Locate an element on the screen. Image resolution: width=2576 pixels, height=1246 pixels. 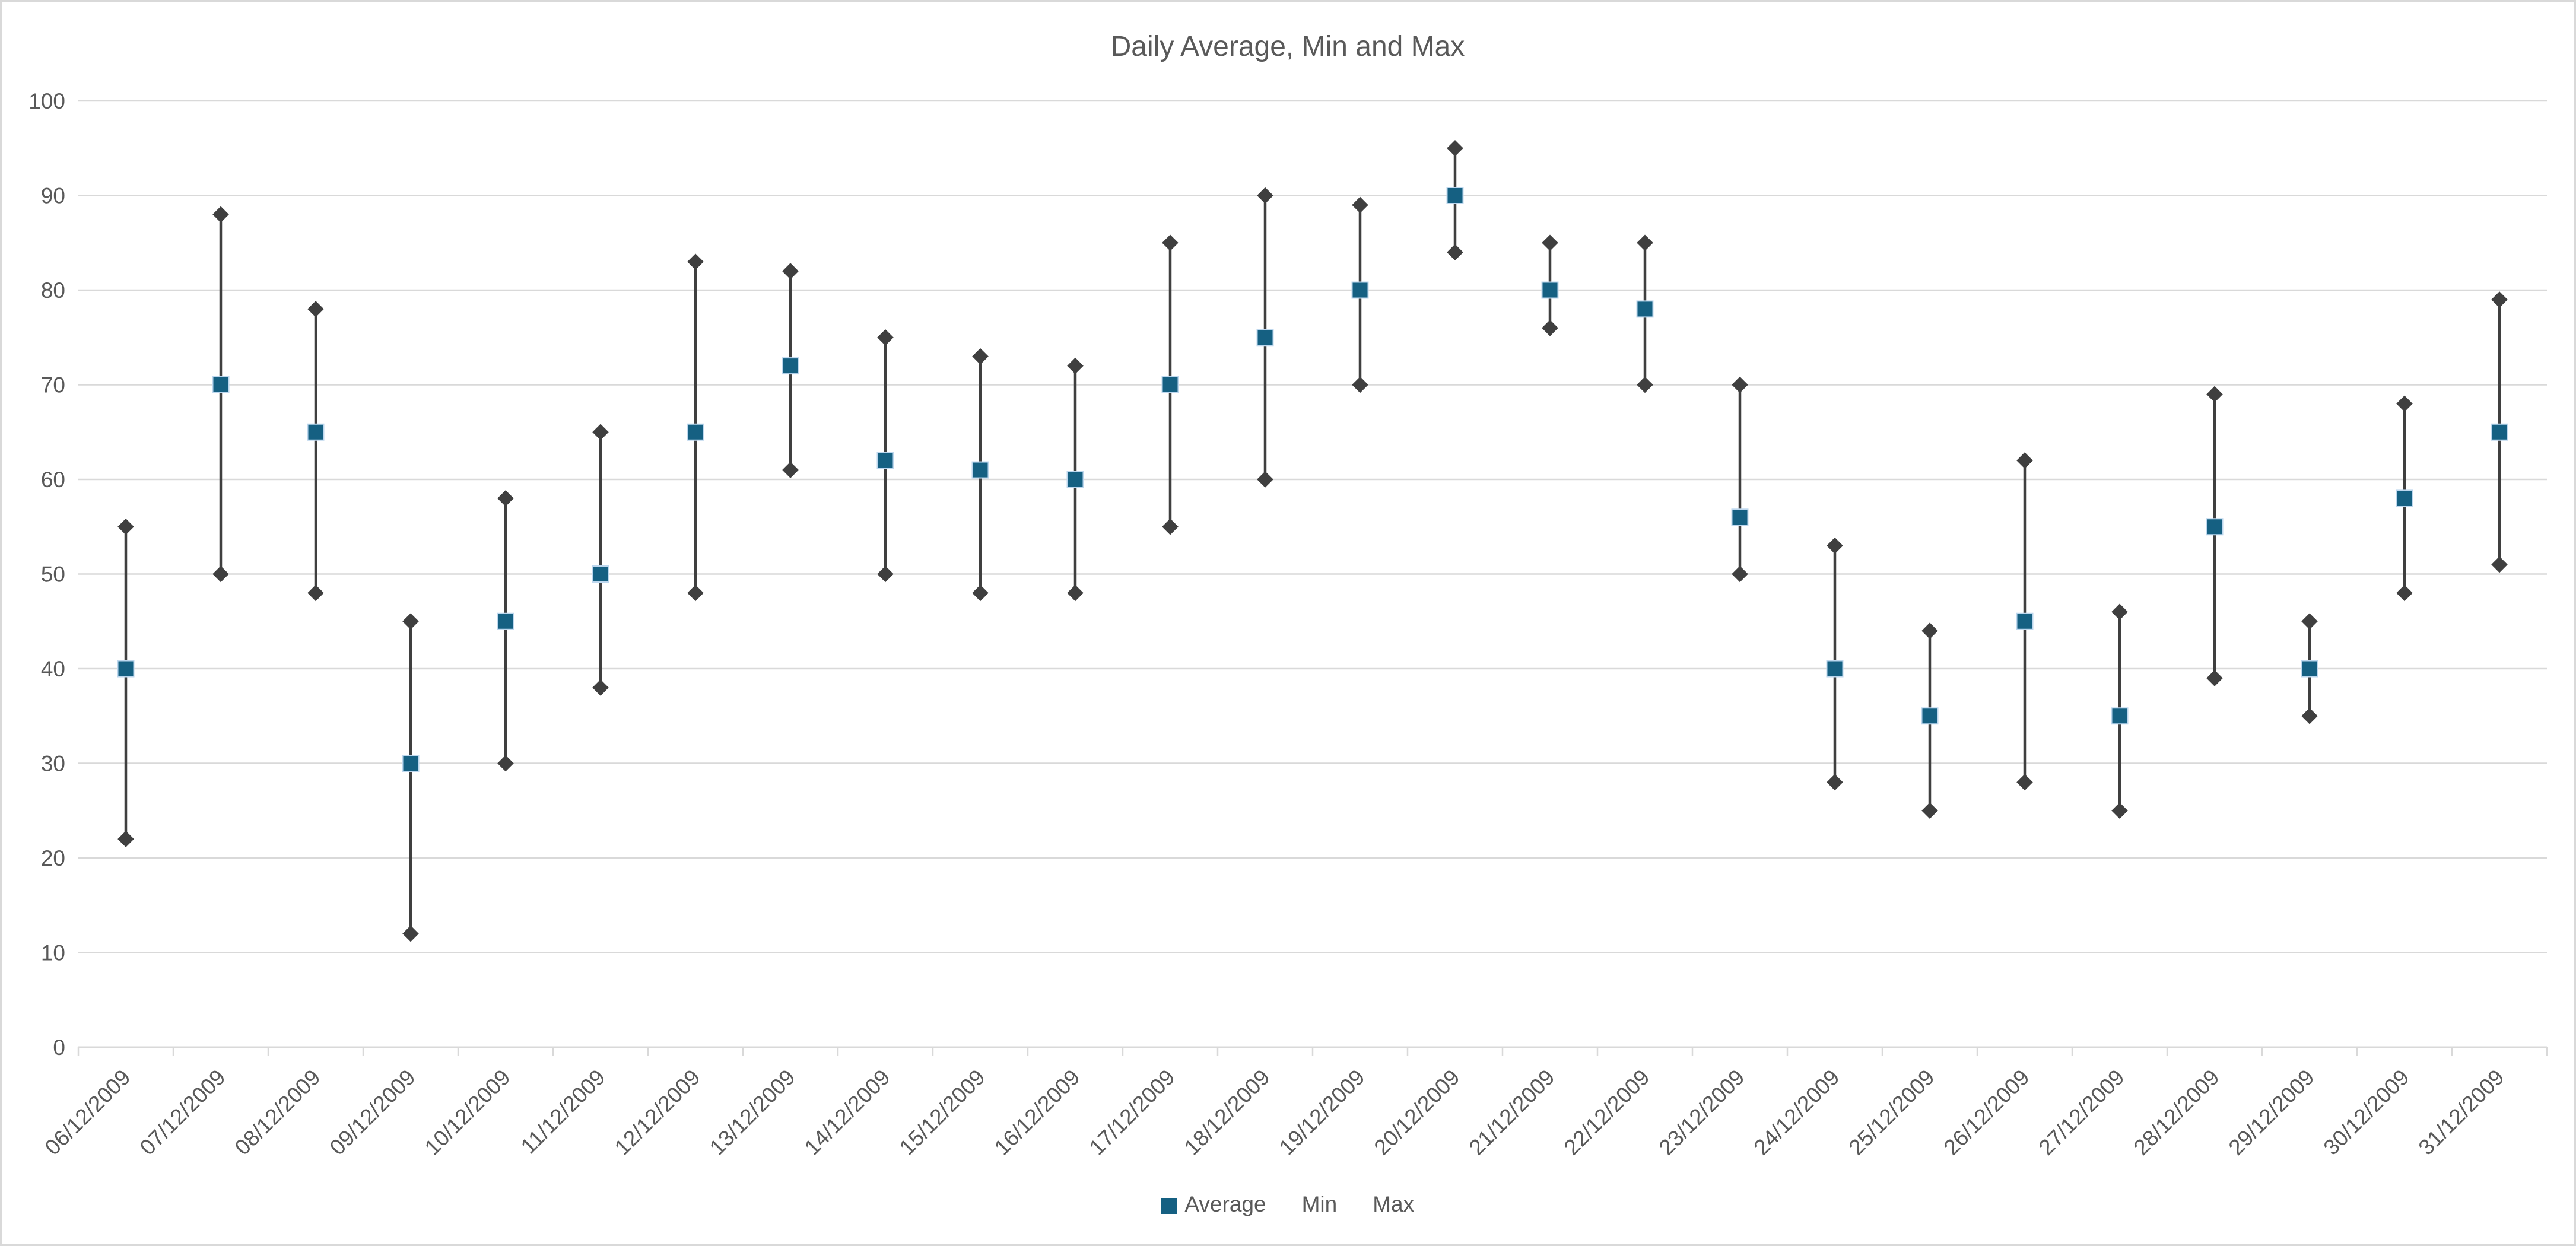
y-tick-label: 60 is located at coordinates (53, 480).